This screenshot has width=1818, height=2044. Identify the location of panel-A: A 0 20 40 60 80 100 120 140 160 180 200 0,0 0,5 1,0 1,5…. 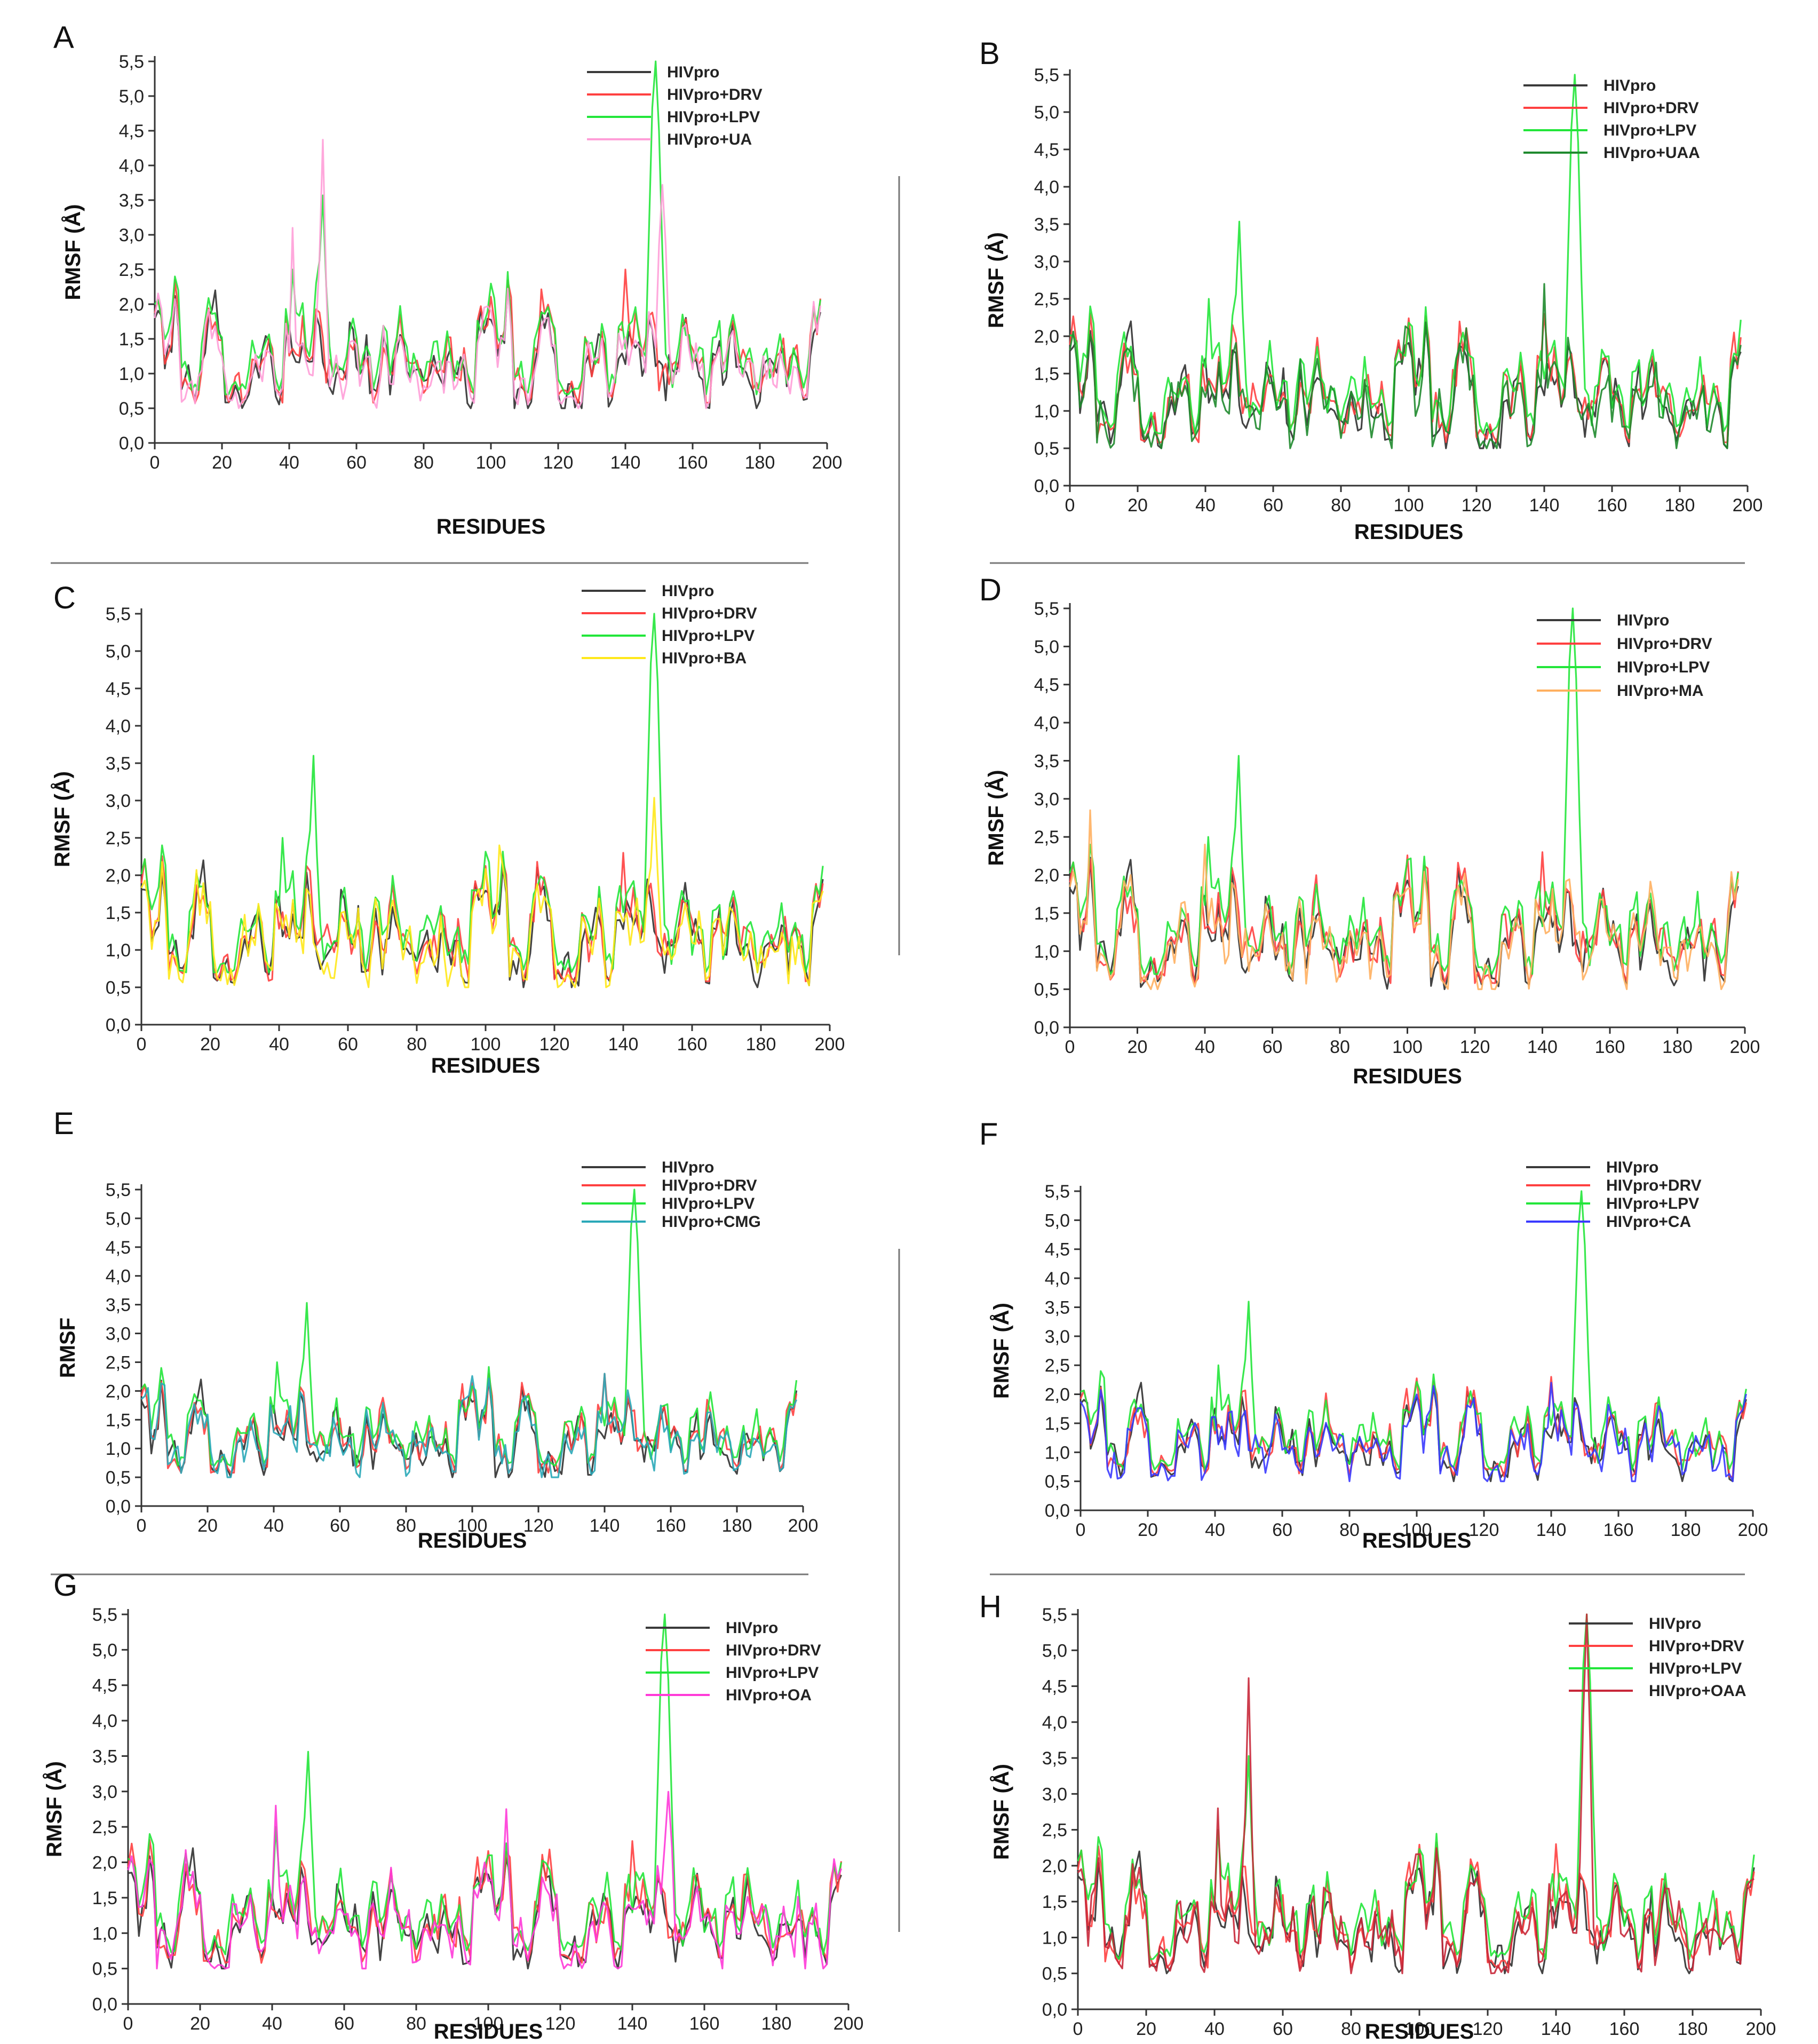
(447, 279).